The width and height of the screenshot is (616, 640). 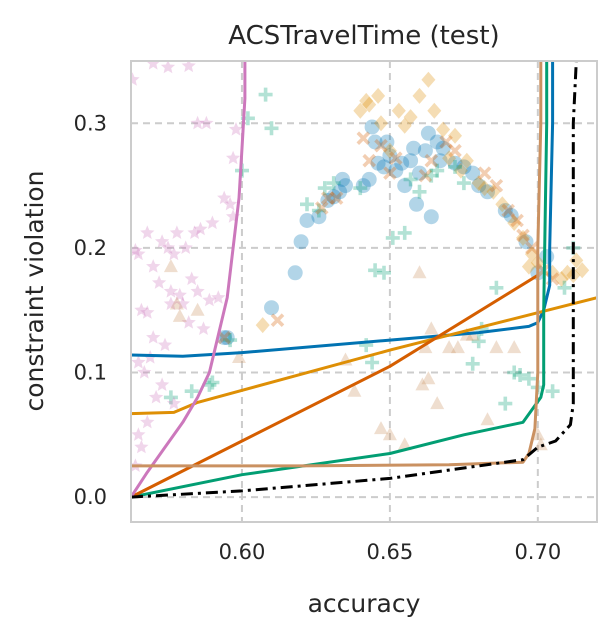 I want to click on y-tick-label: 0.2, so click(x=90, y=248).